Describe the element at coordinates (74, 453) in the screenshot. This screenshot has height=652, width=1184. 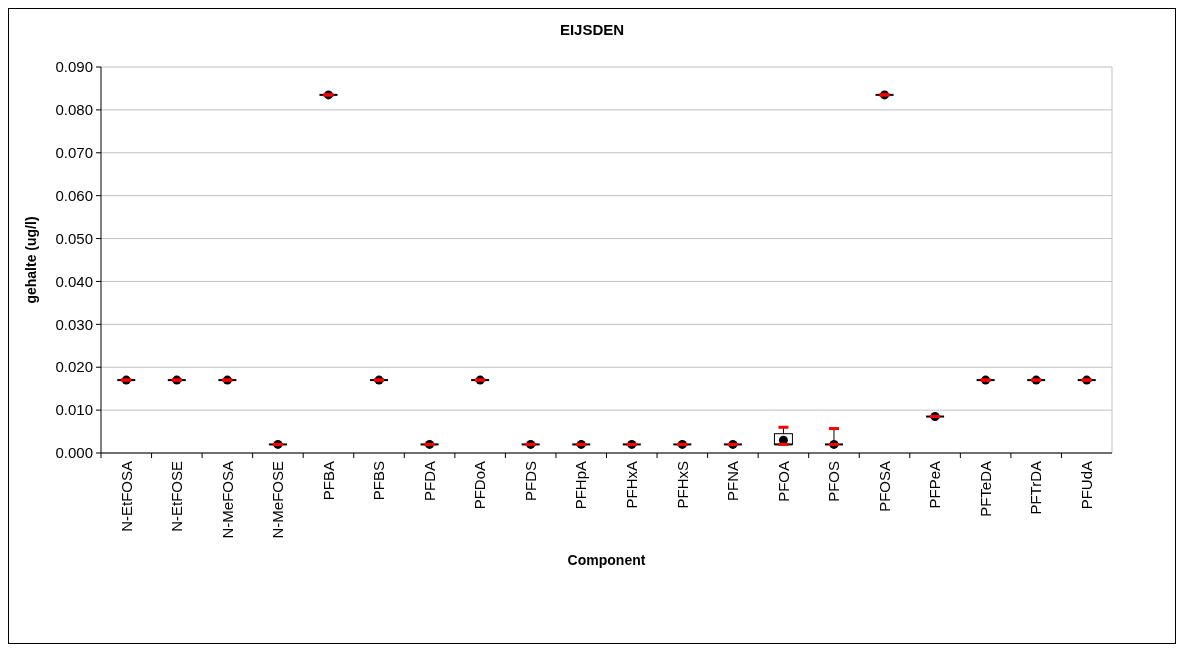
I see `y-tick-label: 0.000` at that location.